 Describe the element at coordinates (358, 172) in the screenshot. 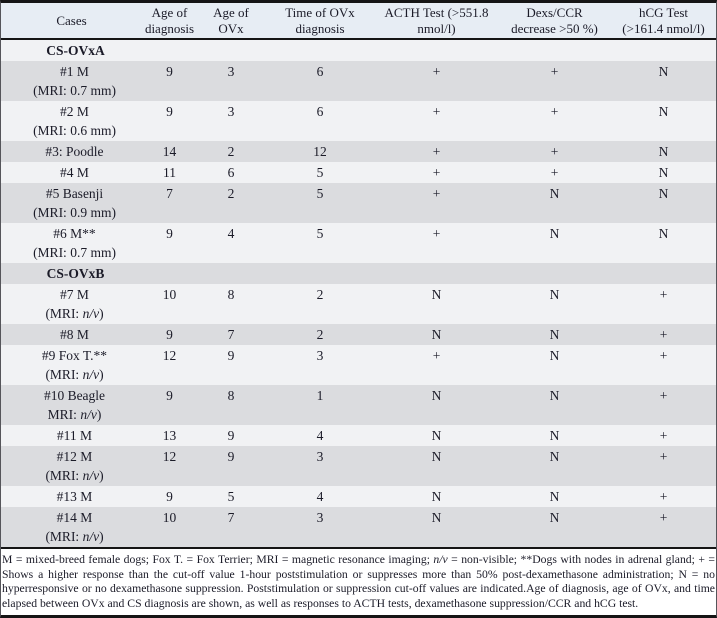

I see `case-row: #4 M 11 6 5 + + N` at that location.